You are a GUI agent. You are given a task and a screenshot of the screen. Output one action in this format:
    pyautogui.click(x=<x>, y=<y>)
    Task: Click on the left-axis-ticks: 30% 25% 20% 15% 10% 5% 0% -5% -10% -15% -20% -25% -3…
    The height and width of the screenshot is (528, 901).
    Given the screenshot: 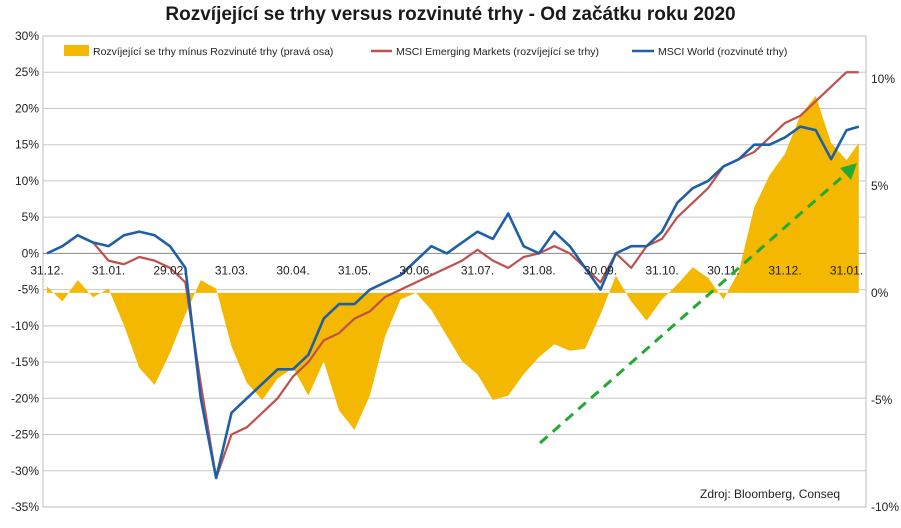 What is the action you would take?
    pyautogui.click(x=25, y=271)
    